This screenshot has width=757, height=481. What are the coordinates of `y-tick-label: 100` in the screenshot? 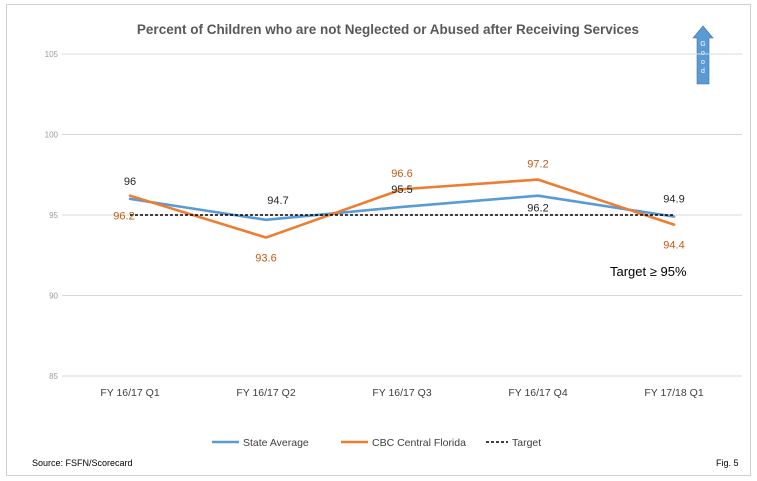 It's located at (52, 135).